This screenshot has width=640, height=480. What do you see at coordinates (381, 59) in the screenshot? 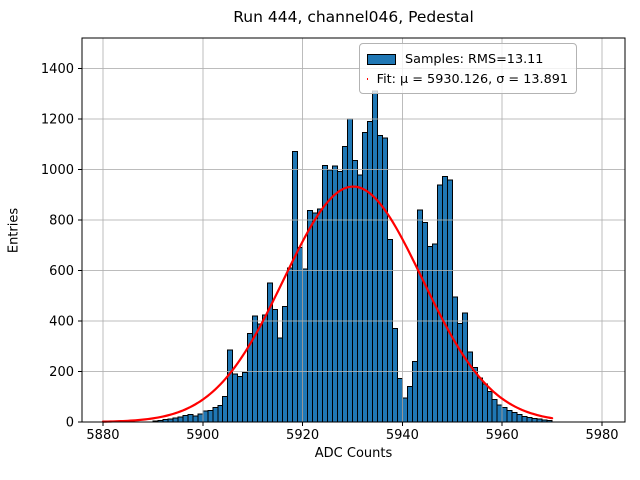
I see `histogram-swatch-icon` at bounding box center [381, 59].